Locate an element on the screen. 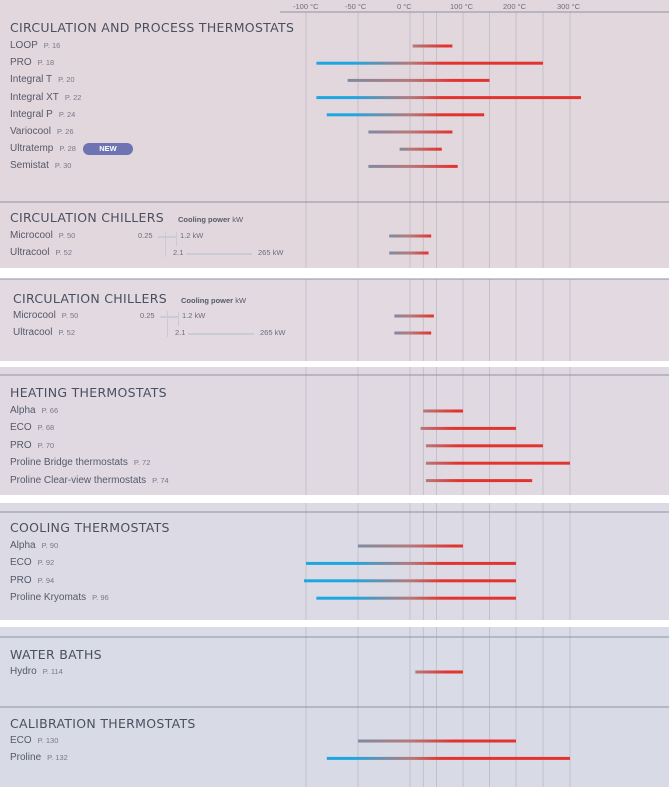  row-label: Integral T P. 20 is located at coordinates (42, 79).